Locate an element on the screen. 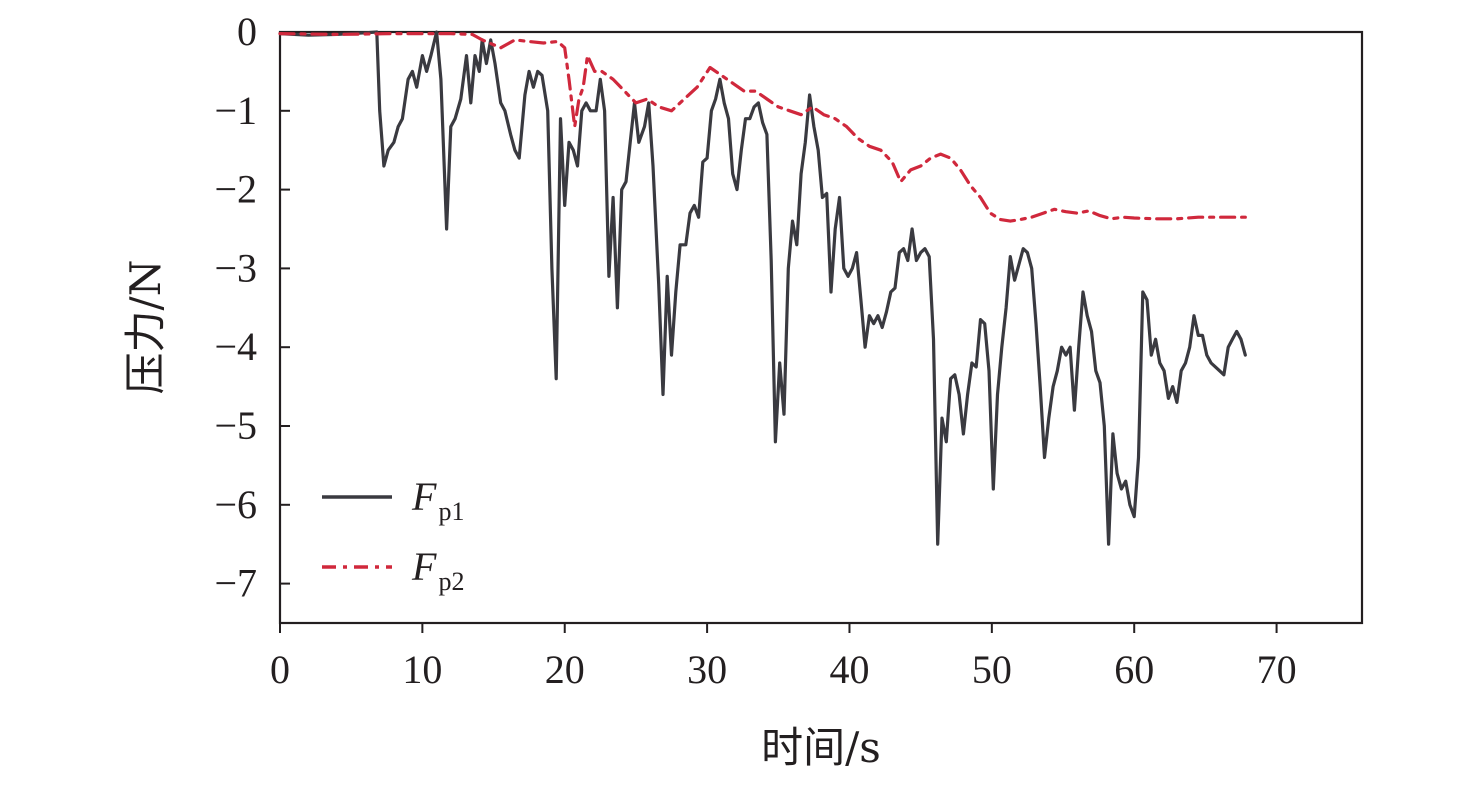 The width and height of the screenshot is (1476, 787). y-tick-label: −7 is located at coordinates (235, 583).